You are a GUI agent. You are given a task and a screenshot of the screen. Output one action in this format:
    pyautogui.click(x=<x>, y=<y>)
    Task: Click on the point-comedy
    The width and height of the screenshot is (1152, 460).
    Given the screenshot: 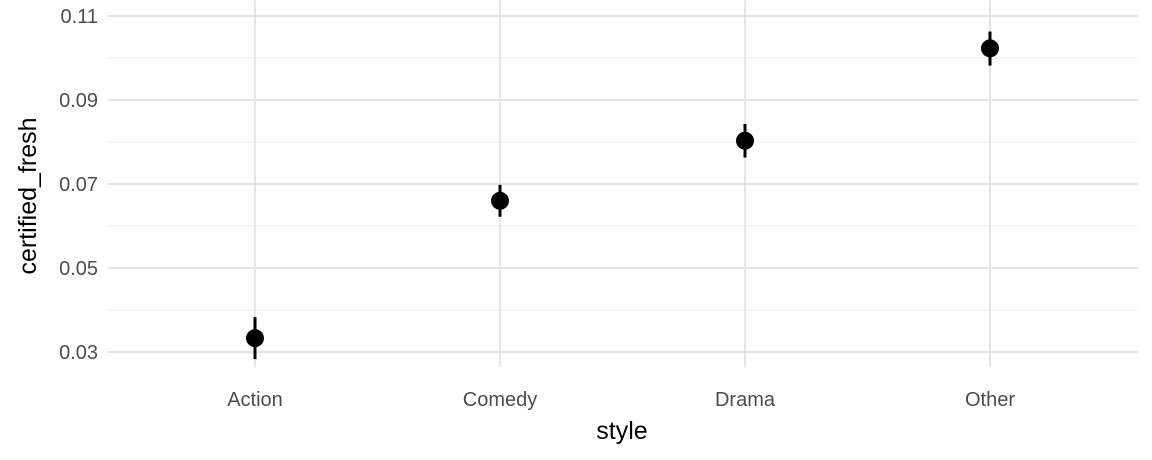 What is the action you would take?
    pyautogui.click(x=500, y=200)
    